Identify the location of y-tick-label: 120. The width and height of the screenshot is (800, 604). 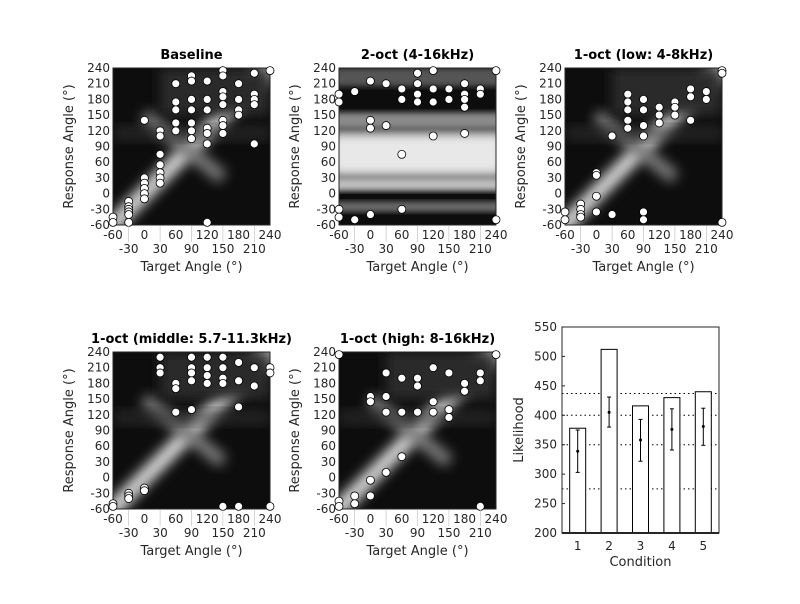
(324, 131).